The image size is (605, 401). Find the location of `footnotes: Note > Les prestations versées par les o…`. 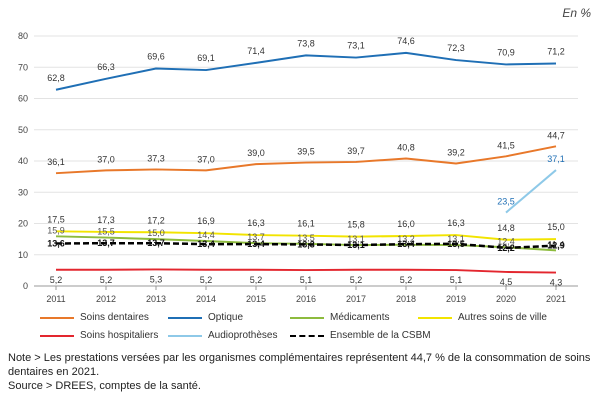

footnotes: Note > Les prestations versées par les o… is located at coordinates (303, 372).